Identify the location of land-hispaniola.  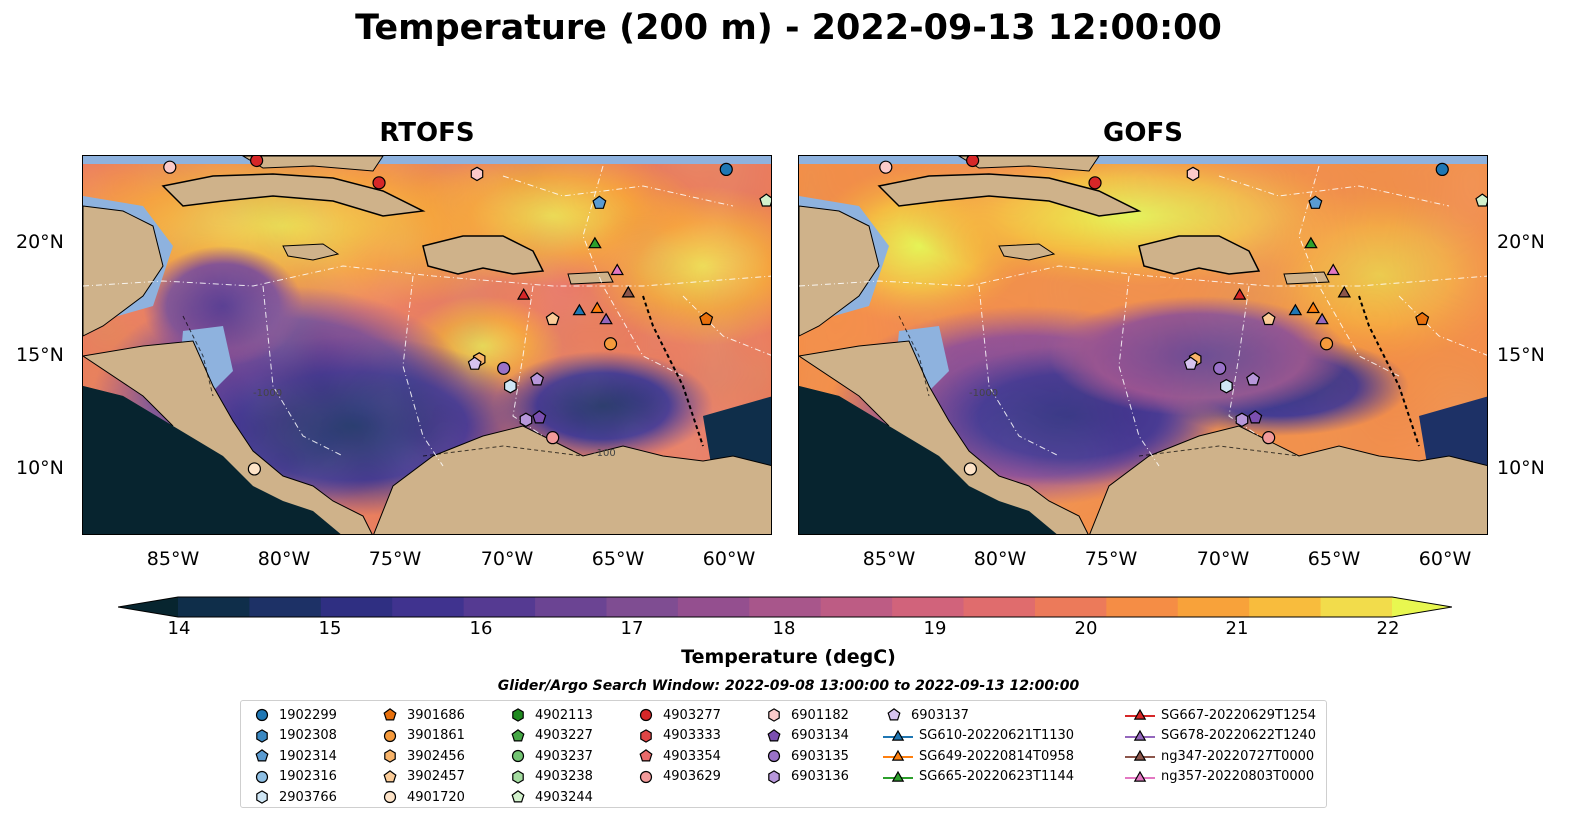
(1199, 255).